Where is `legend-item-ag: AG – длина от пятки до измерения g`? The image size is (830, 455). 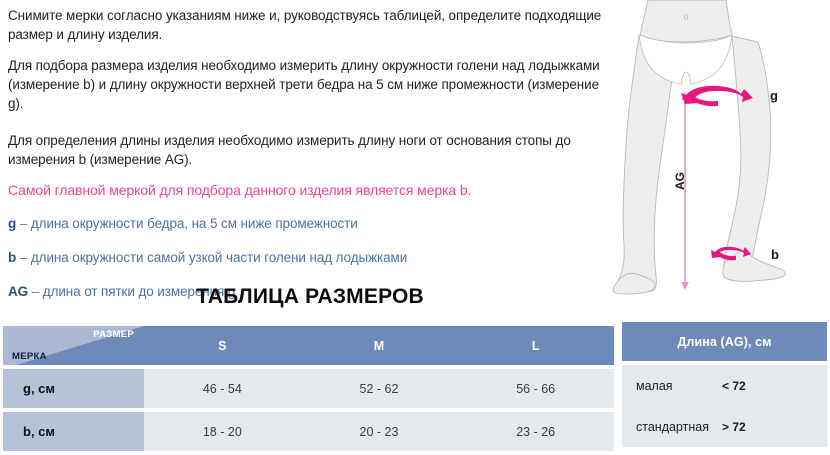
legend-item-ag: AG – длина от пятки до измерения g is located at coordinates (308, 291).